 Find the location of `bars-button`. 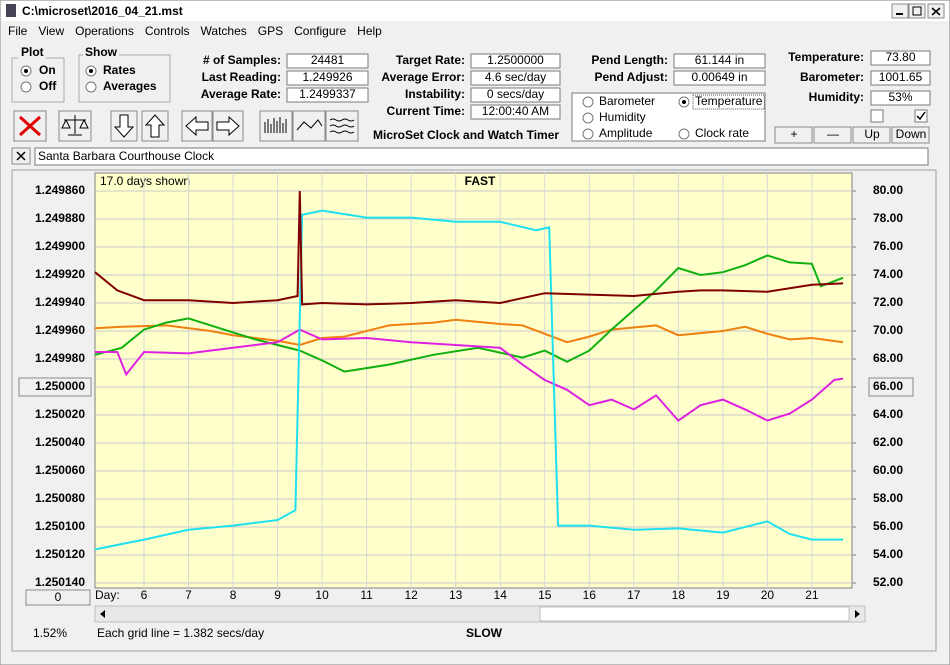

bars-button is located at coordinates (276, 126).